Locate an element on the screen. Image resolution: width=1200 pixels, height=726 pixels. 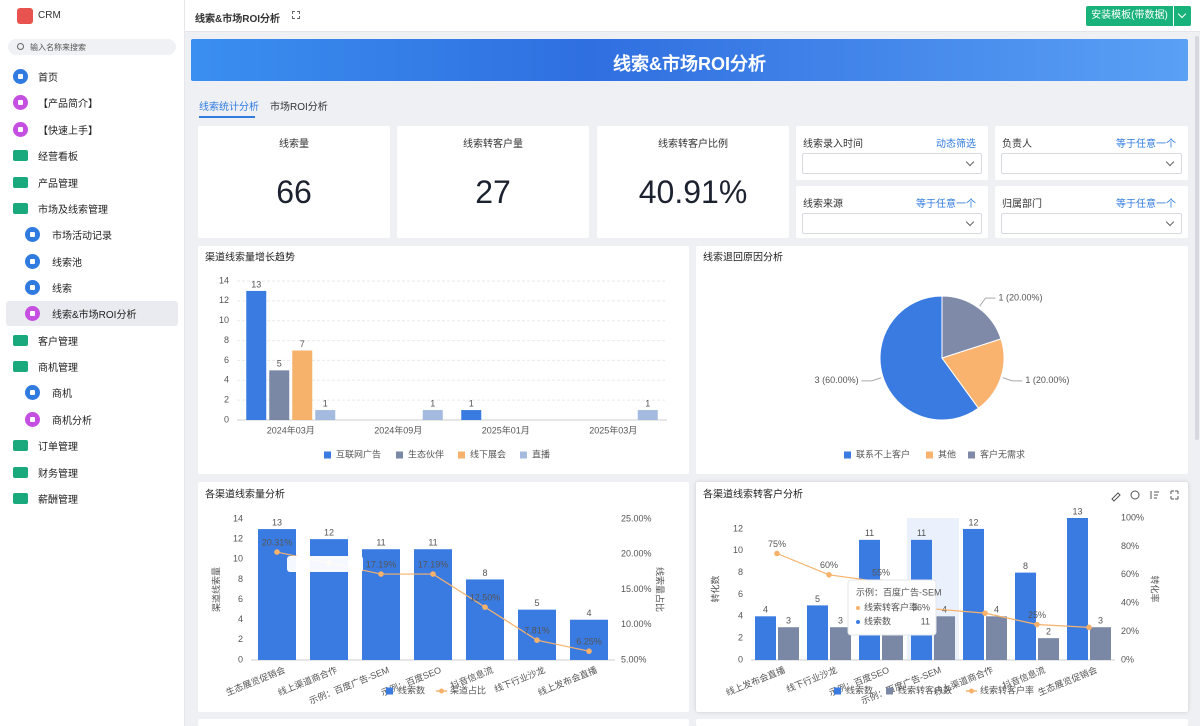
filter-label: 归属部门 is located at coordinates (1022, 204).